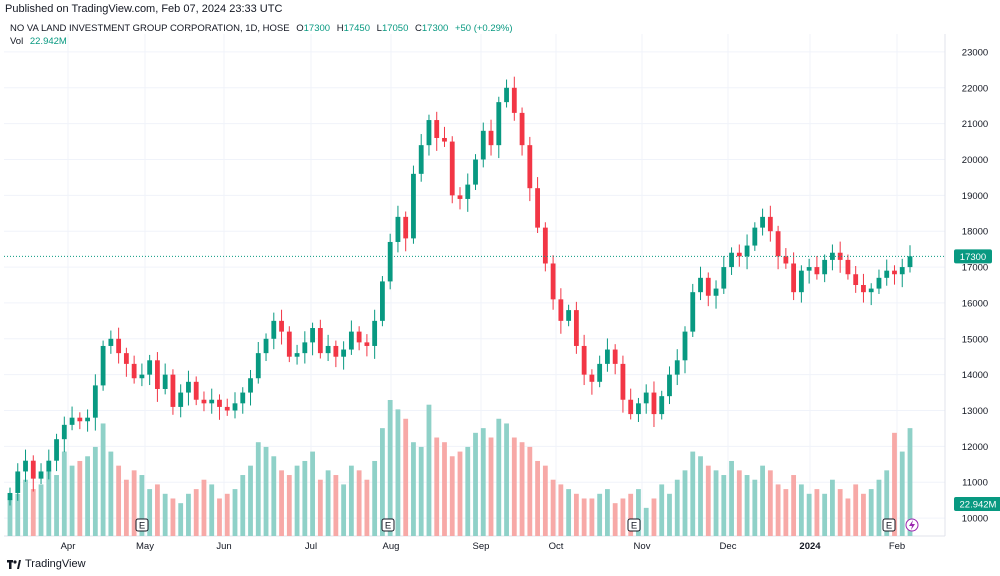 The height and width of the screenshot is (576, 1000). Describe the element at coordinates (14, 564) in the screenshot. I see `tradingview-logo-icon` at that location.